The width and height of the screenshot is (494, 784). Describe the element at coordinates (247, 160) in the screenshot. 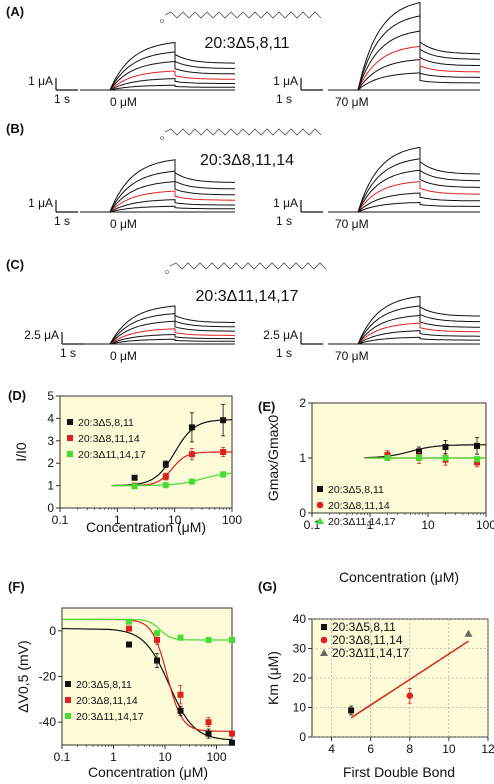

I see `formula: 20:3Δ8,11,14` at that location.